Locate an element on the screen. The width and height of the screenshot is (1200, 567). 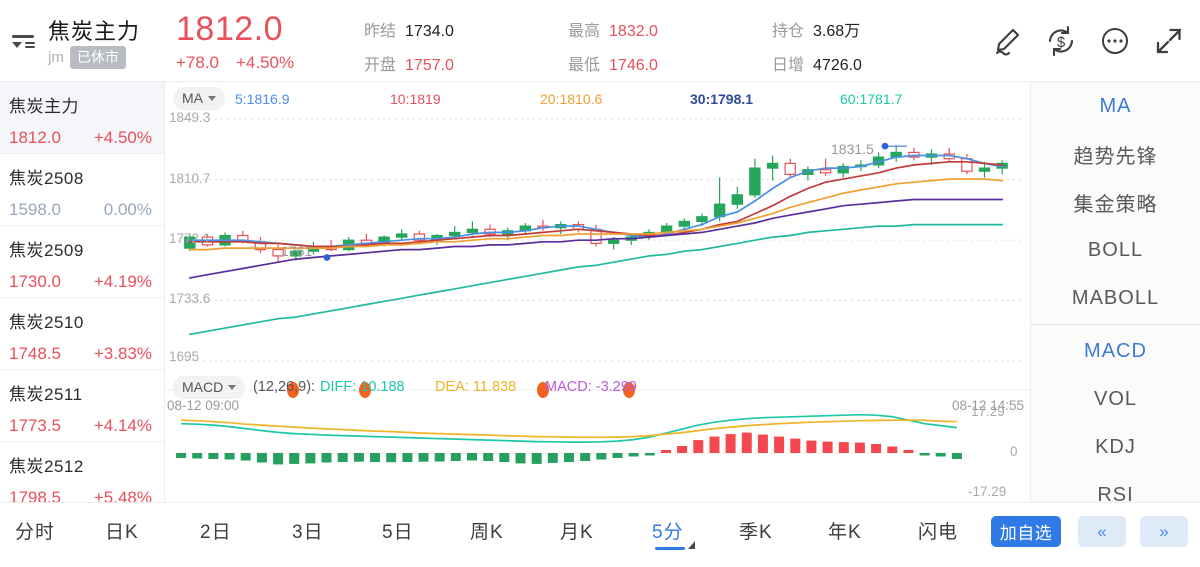
stat-value: 1757.0 is located at coordinates (429, 65).